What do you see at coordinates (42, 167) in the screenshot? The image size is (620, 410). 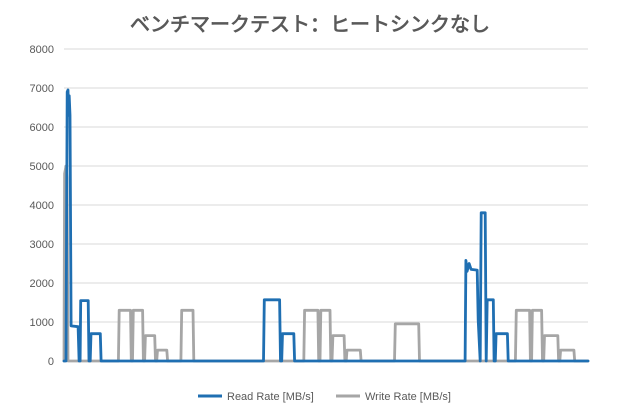 I see `y-tick-label-5000: 5000` at bounding box center [42, 167].